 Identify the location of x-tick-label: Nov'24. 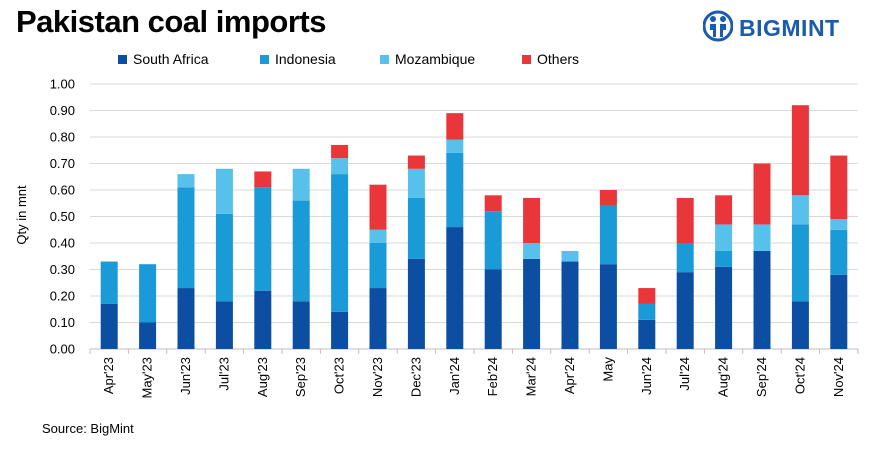
(838, 377).